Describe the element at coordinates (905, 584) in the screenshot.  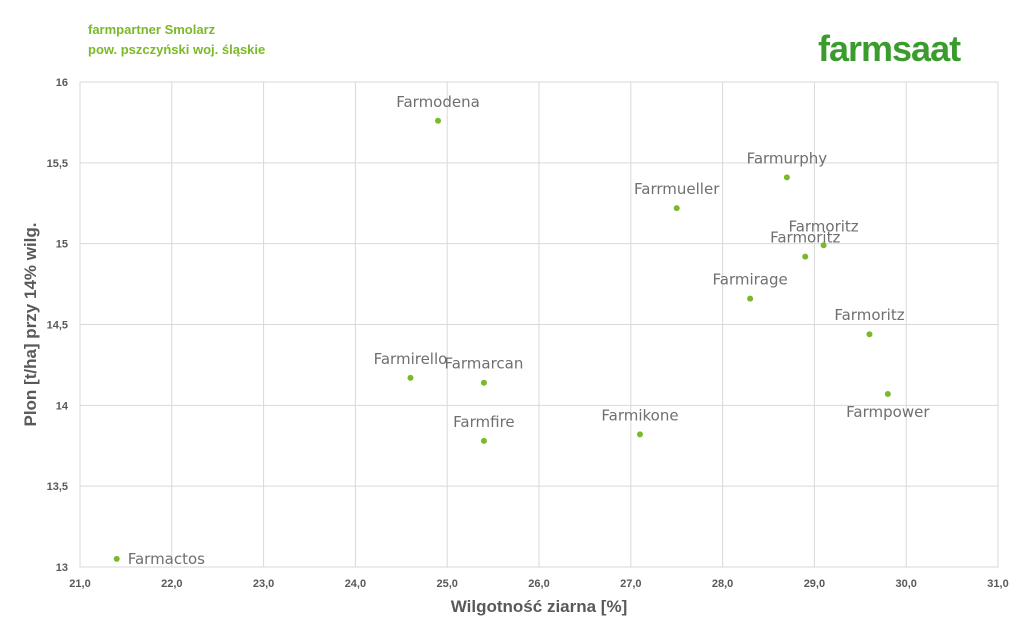
I see `x-tick-label: 30,0` at that location.